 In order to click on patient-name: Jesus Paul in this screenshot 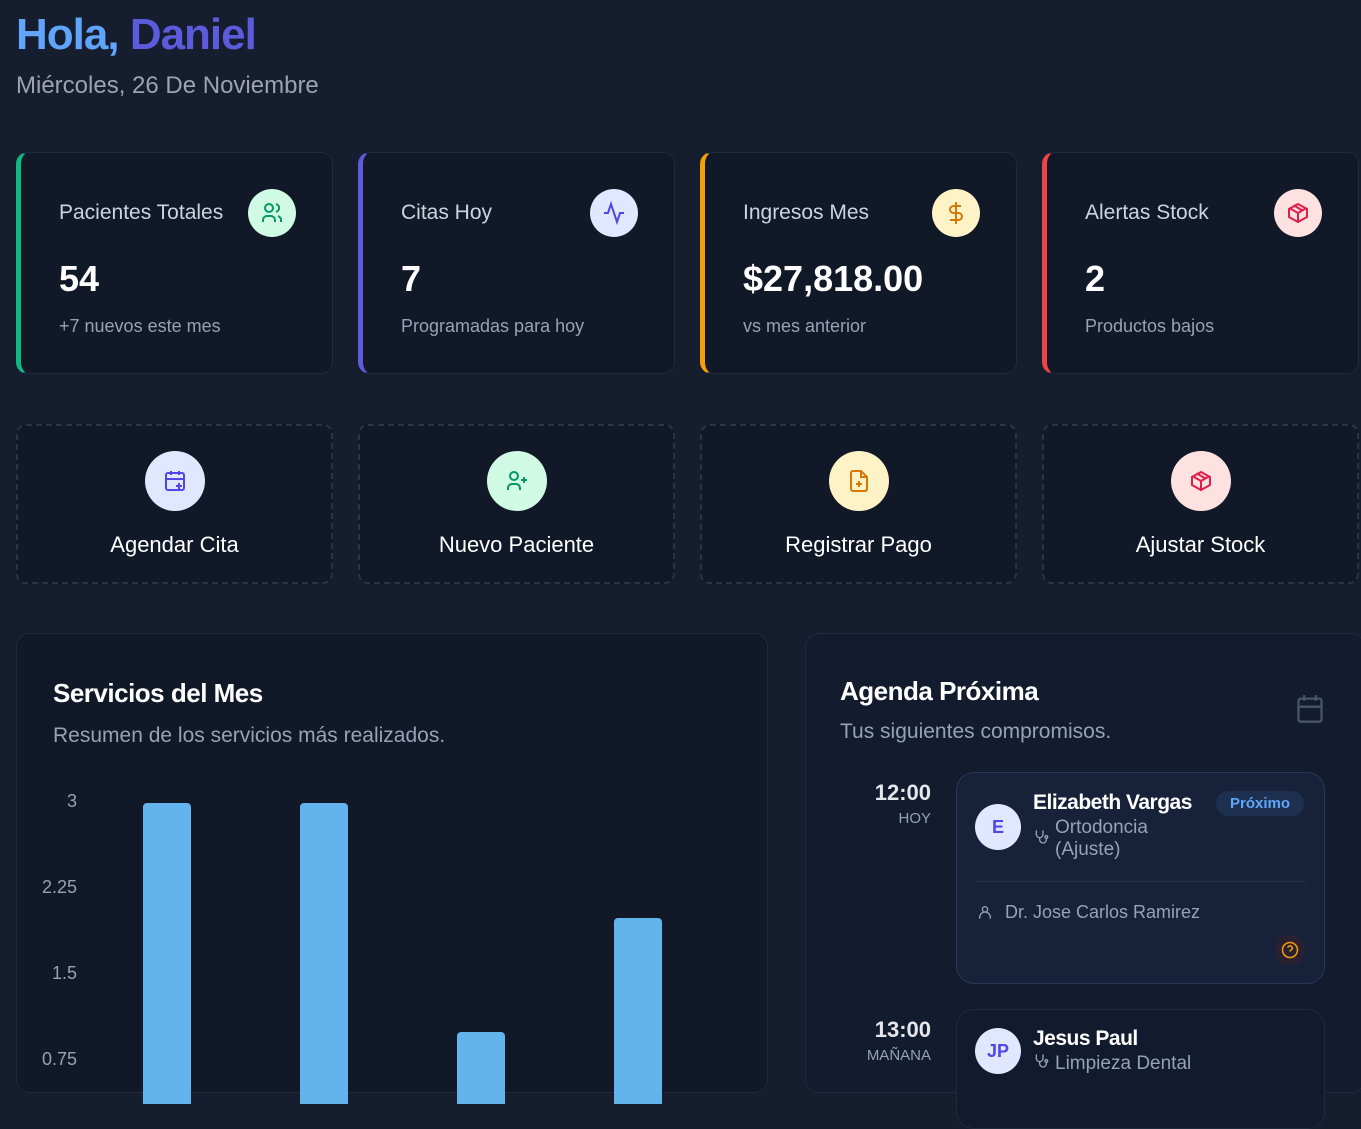, I will do `click(1085, 1038)`.